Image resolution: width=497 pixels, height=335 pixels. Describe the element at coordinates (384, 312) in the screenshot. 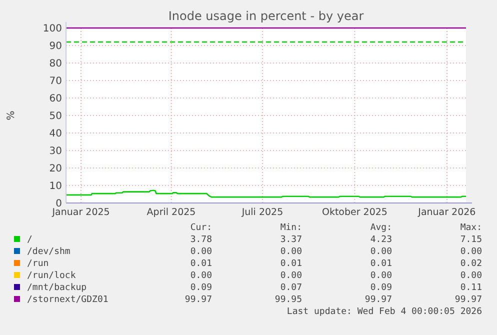

I see `text: Last update: Wed Feb 4 00:00:05 2026` at that location.